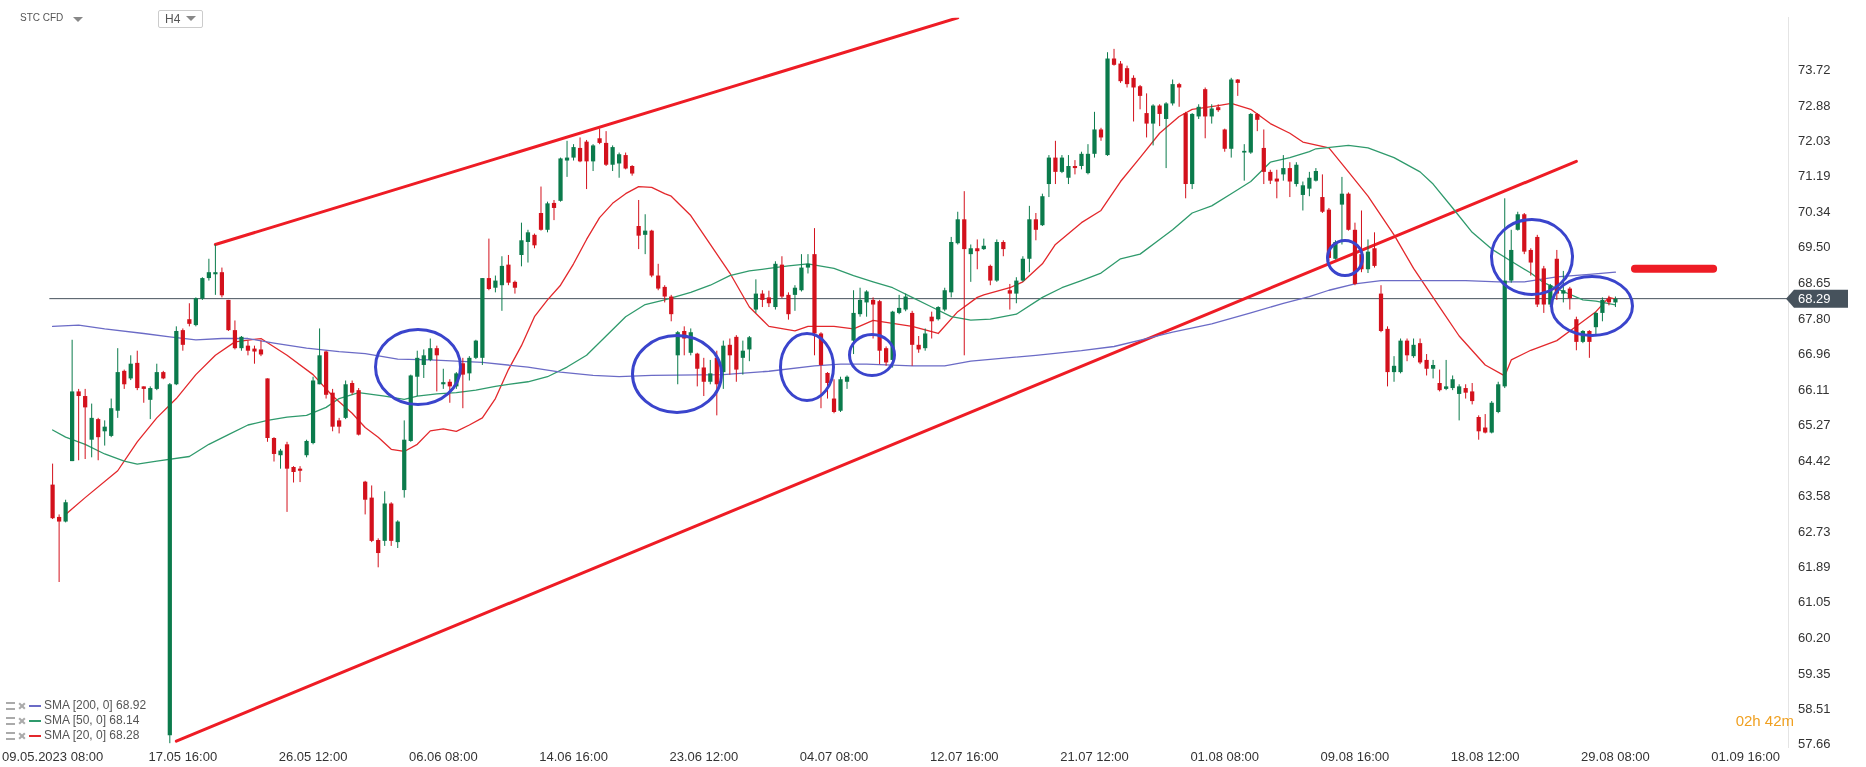 This screenshot has height=767, width=1866. Describe the element at coordinates (1814, 495) in the screenshot. I see `y-tick-label: 63.58` at that location.